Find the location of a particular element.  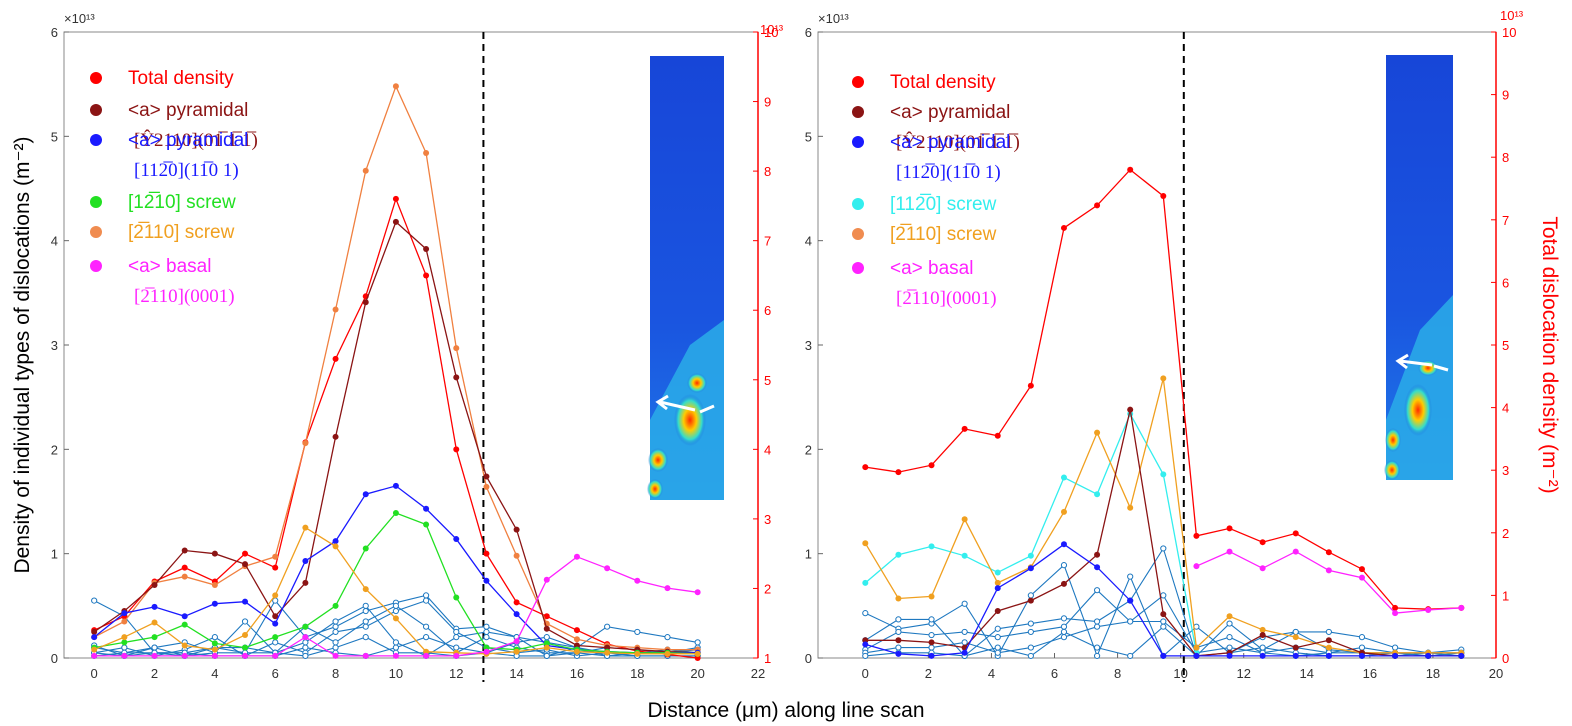

right-y-tick-label: 4 is located at coordinates (1505, 408).